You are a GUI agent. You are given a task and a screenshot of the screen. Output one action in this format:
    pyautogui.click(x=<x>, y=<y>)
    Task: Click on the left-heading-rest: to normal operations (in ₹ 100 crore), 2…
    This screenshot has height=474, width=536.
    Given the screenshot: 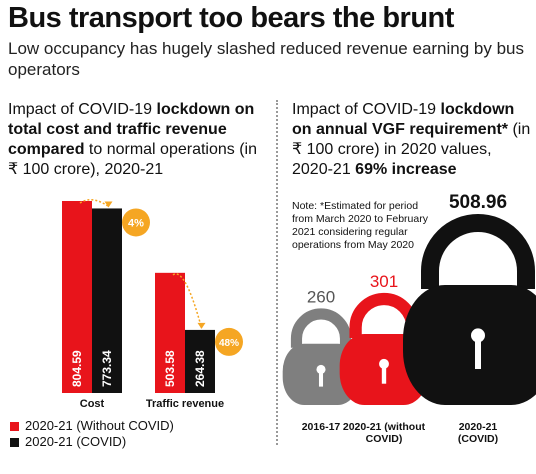 What is the action you would take?
    pyautogui.click(x=132, y=159)
    